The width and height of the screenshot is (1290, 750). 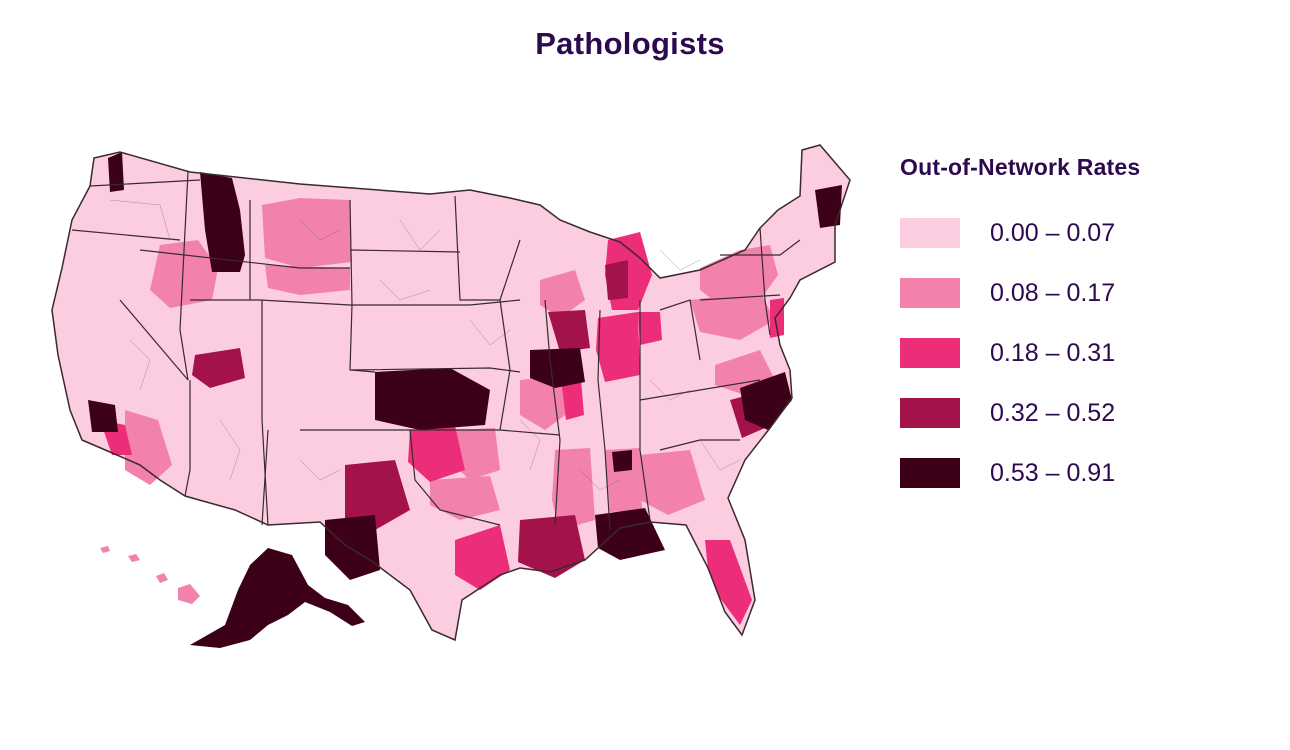 I want to click on region-california-south, so click(x=148, y=447).